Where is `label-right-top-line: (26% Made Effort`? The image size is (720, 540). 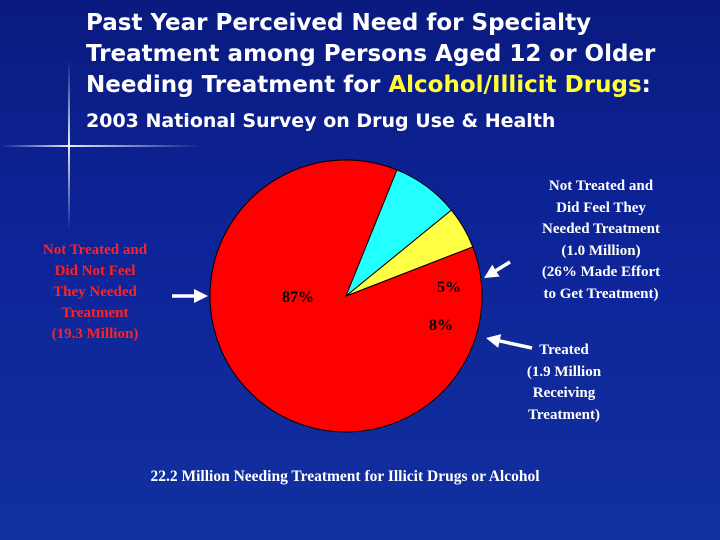
label-right-top-line: (26% Made Effort is located at coordinates (601, 272).